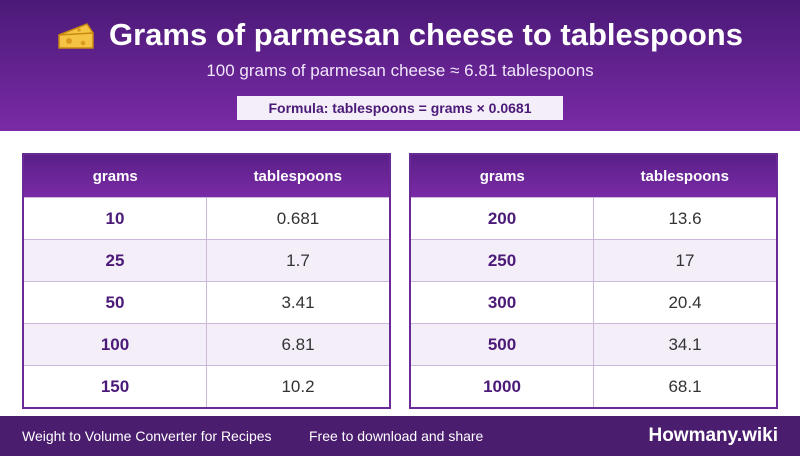 This screenshot has width=800, height=456. I want to click on cell: 3.41, so click(298, 302).